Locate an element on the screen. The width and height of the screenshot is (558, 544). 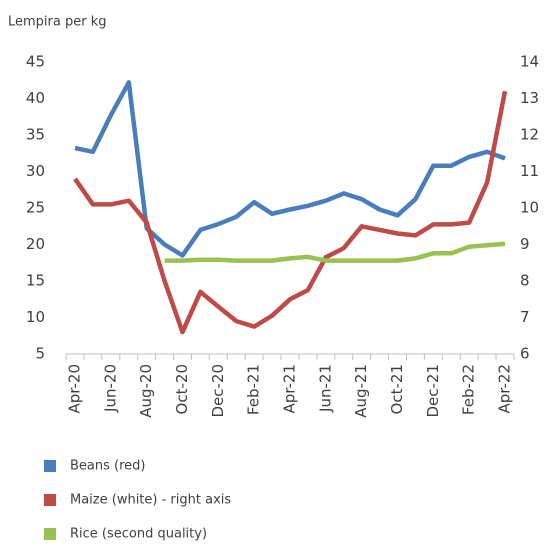
x-tick-label: Aug-20 is located at coordinates (146, 391).